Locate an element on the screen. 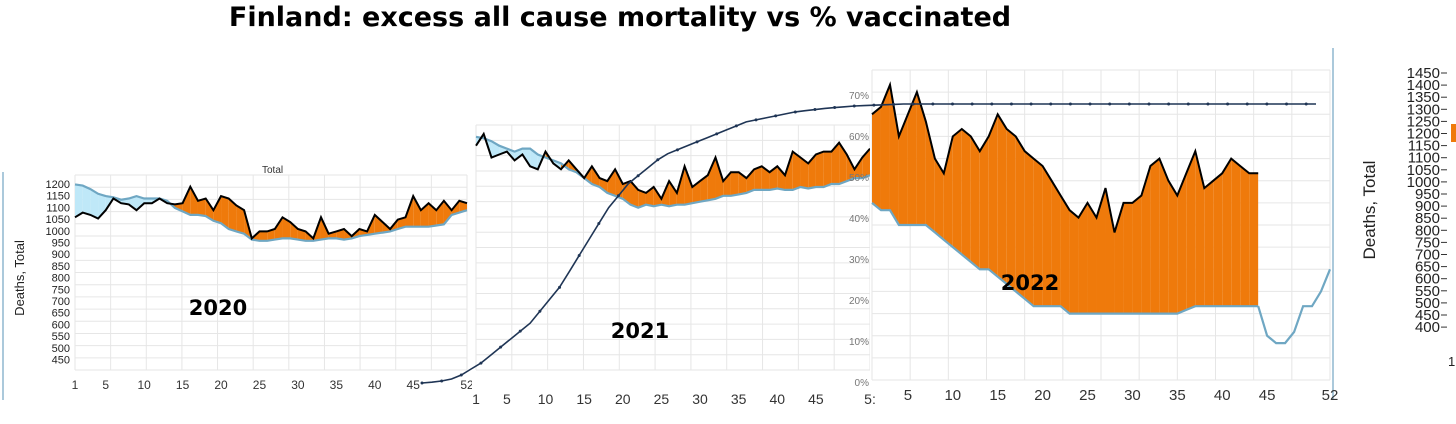  grid-2020 is located at coordinates (271, 272).